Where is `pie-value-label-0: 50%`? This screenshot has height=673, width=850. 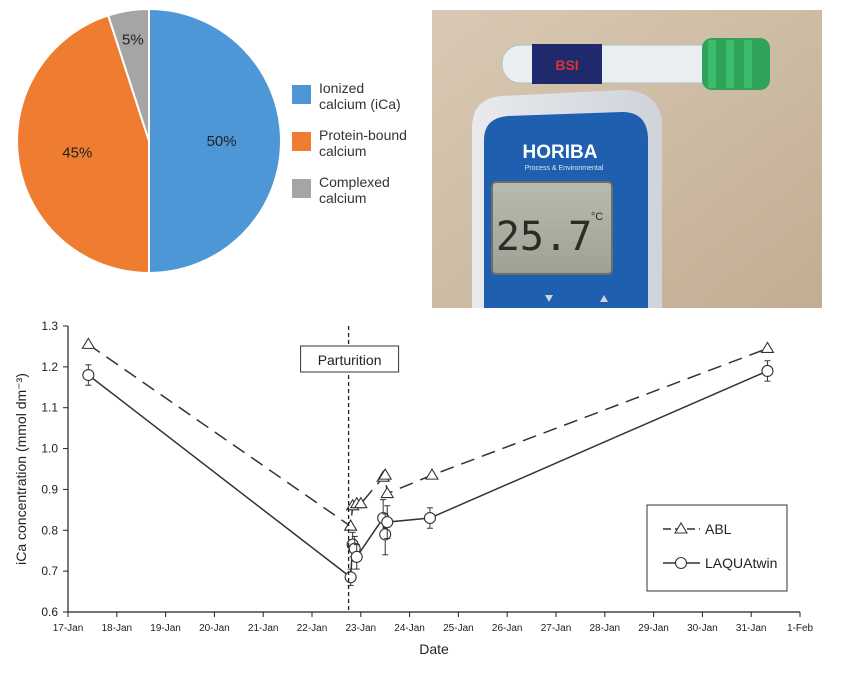 pie-value-label-0: 50% is located at coordinates (222, 141).